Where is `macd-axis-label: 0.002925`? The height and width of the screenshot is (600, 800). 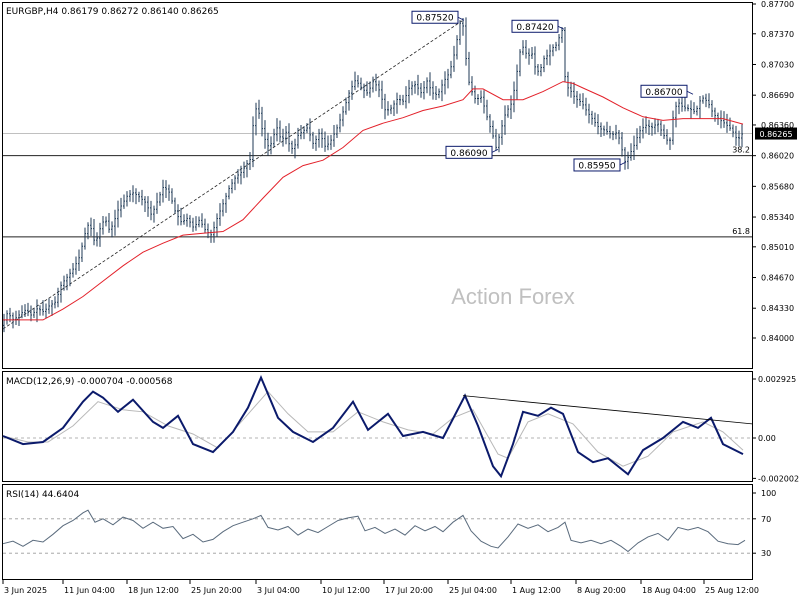 macd-axis-label: 0.002925 is located at coordinates (777, 379).